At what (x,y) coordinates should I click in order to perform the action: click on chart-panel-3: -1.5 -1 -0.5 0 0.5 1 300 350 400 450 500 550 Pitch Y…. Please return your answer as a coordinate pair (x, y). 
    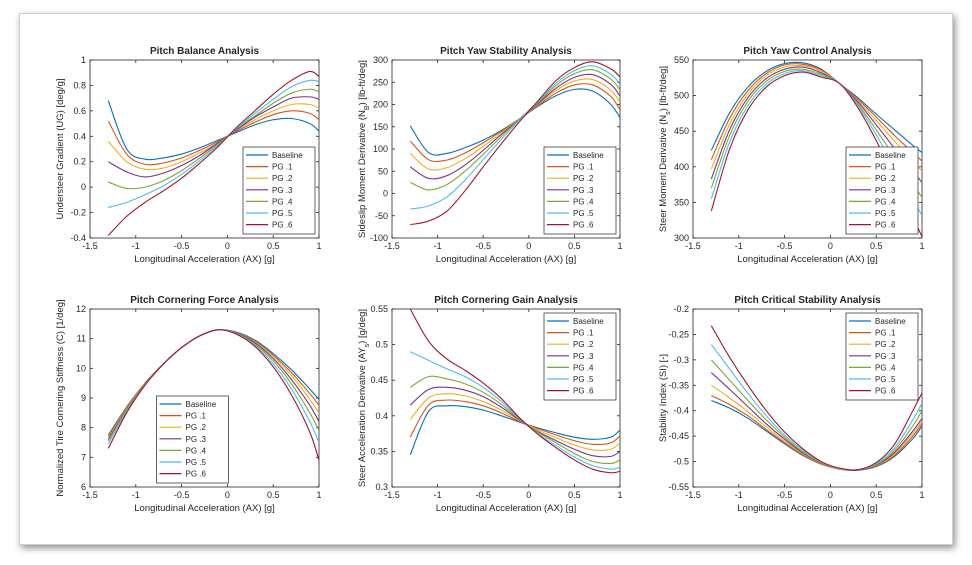
    Looking at the image, I should click on (791, 155).